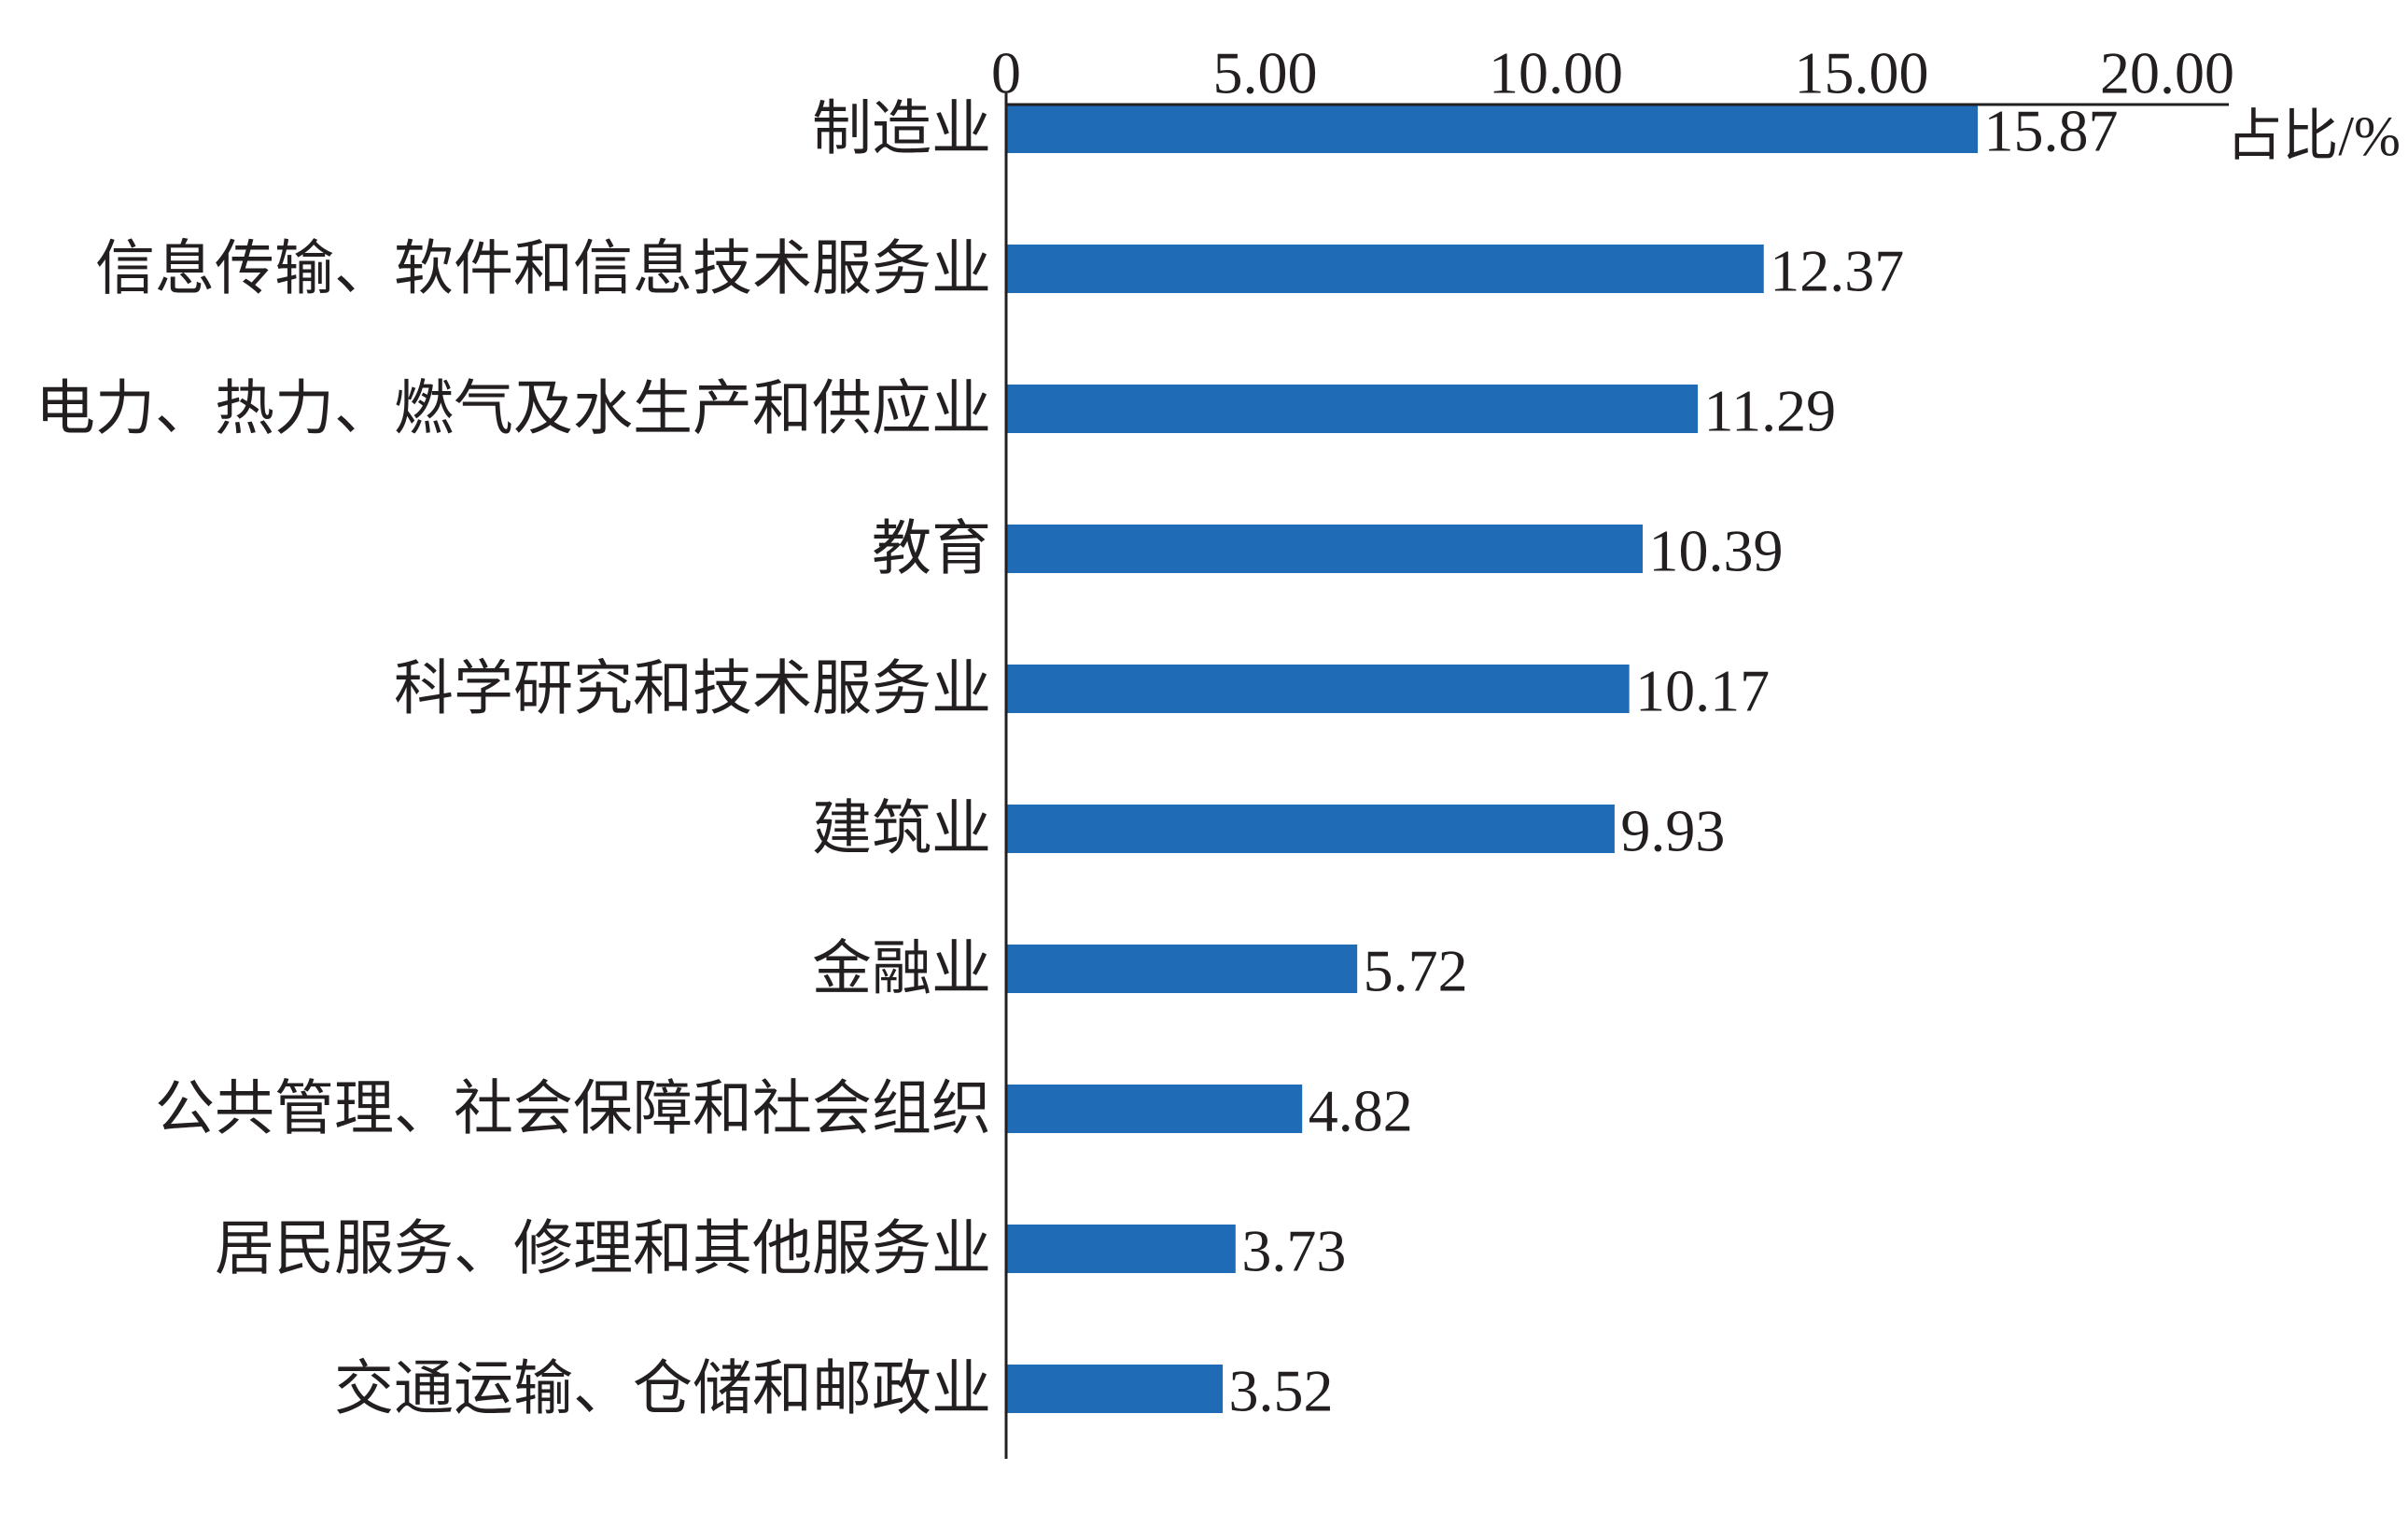  Describe the element at coordinates (901, 129) in the screenshot. I see `category-label: 制造业` at that location.